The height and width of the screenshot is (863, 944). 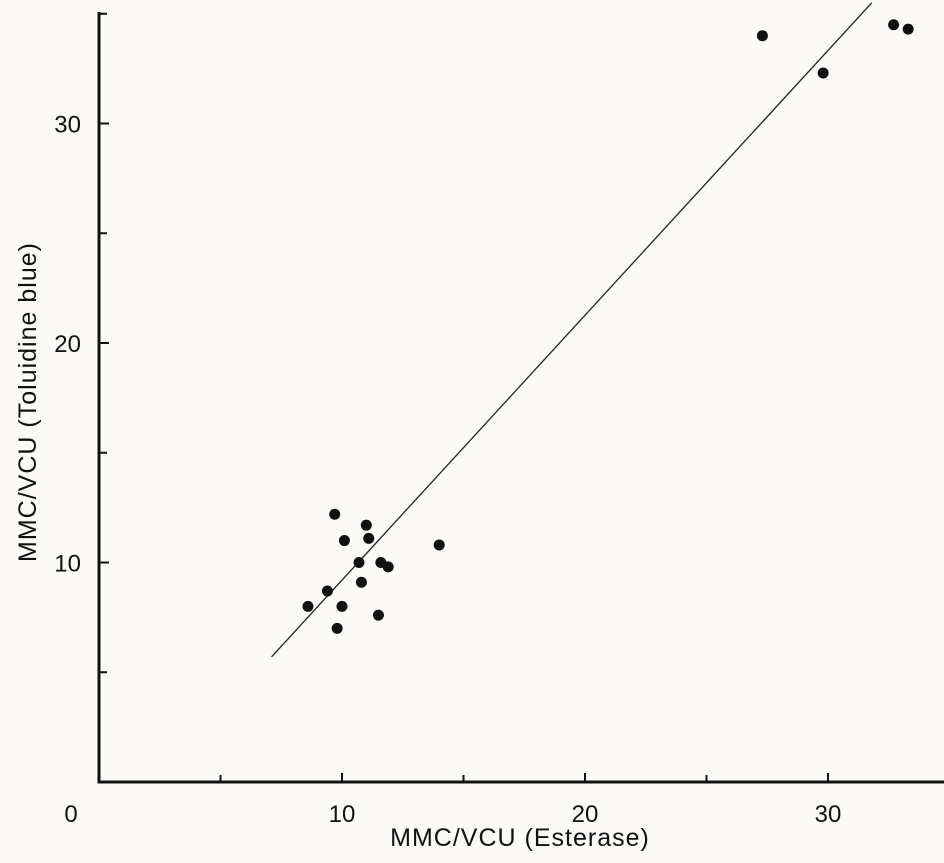 I want to click on y-tick-label-30: 30, so click(x=67, y=125).